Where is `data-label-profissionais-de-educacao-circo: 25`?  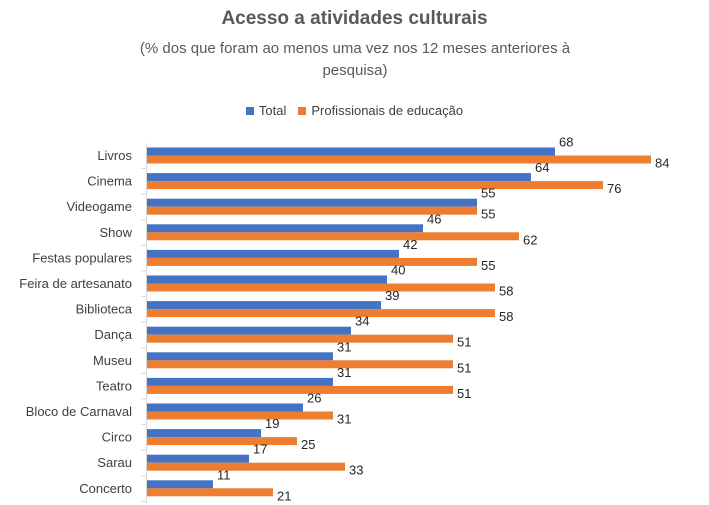
data-label-profissionais-de-educacao-circo: 25 is located at coordinates (308, 444).